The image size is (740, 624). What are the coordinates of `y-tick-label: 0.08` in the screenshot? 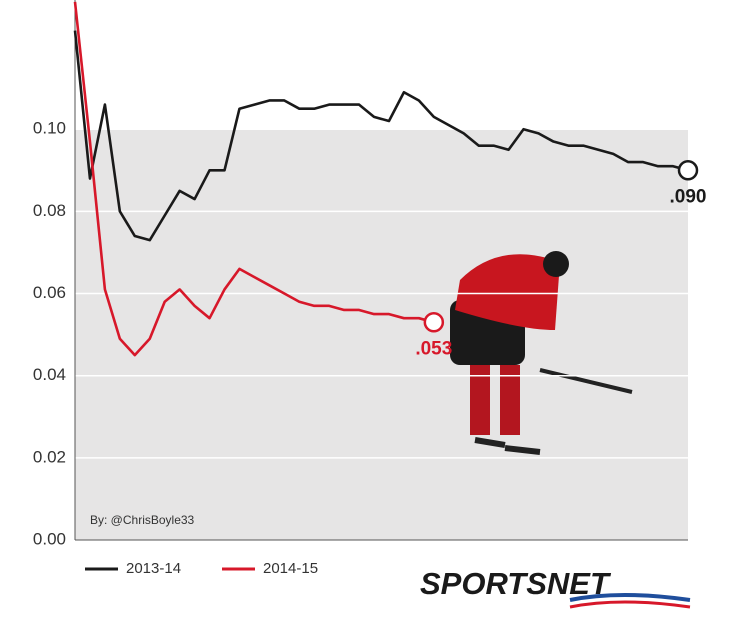 It's located at (49, 210).